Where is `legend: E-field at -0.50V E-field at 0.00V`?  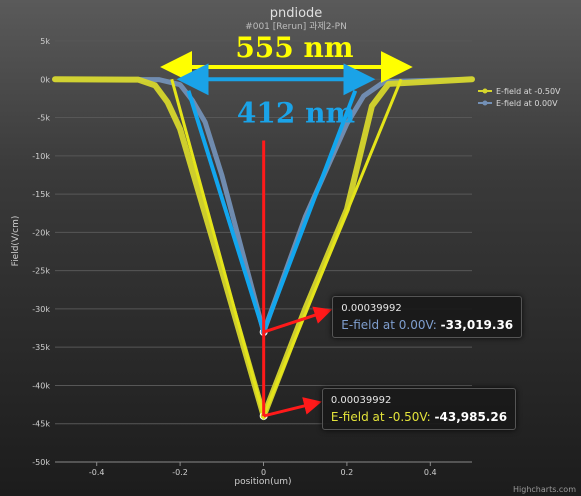
legend: E-field at -0.50V E-field at 0.00V is located at coordinates (519, 97).